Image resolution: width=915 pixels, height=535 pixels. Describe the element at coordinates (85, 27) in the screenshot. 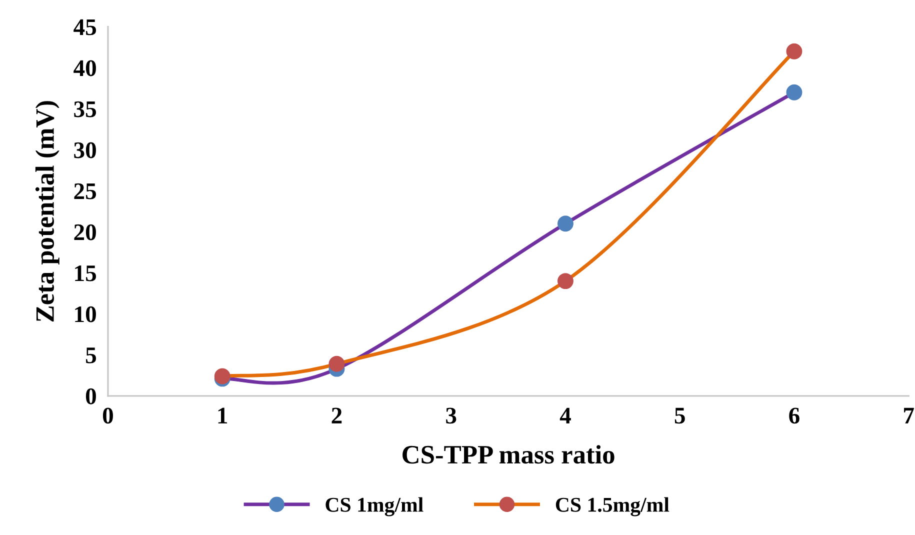

I see `y-tick-label: 45` at that location.